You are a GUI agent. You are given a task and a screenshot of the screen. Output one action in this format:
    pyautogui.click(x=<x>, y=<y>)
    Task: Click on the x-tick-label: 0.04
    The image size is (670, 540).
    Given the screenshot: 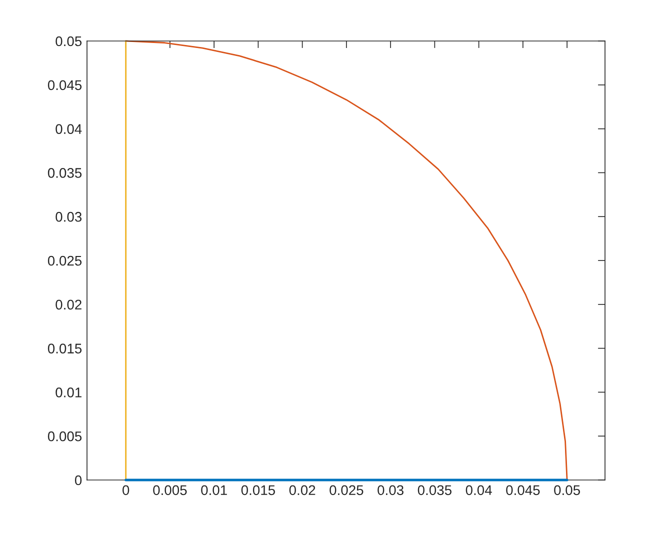 What is the action you would take?
    pyautogui.click(x=479, y=490)
    